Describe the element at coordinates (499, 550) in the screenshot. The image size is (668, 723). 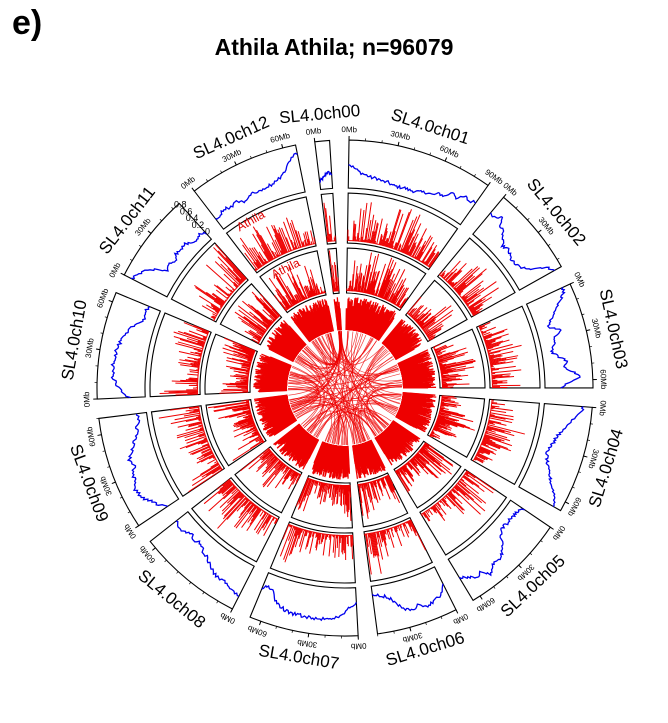
I see `density-track-frame` at that location.